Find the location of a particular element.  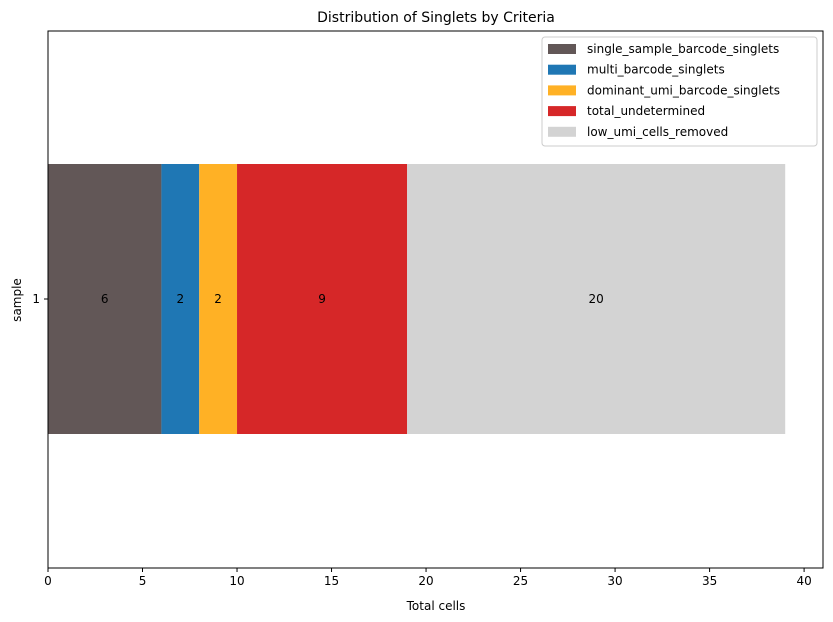

bar-value-label: 9 is located at coordinates (322, 299).